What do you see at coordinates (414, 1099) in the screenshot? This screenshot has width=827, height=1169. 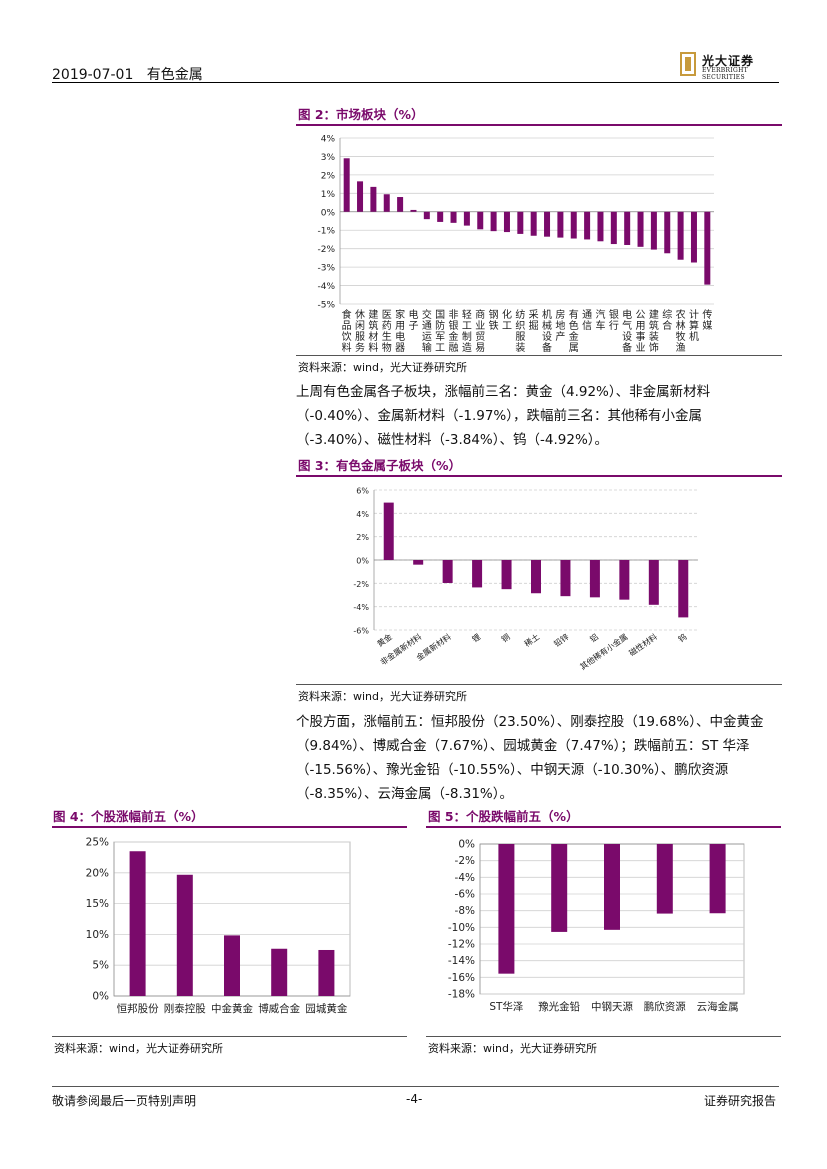 I see `footer-page-number: -4-` at bounding box center [414, 1099].